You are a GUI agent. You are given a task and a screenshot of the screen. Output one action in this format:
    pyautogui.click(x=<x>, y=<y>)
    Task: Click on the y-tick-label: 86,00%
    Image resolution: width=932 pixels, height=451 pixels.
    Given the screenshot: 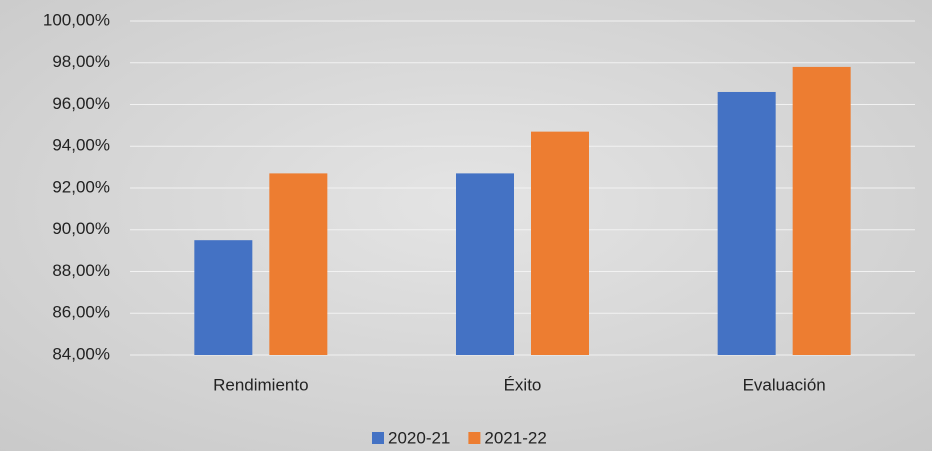 What is the action you would take?
    pyautogui.click(x=81, y=312)
    